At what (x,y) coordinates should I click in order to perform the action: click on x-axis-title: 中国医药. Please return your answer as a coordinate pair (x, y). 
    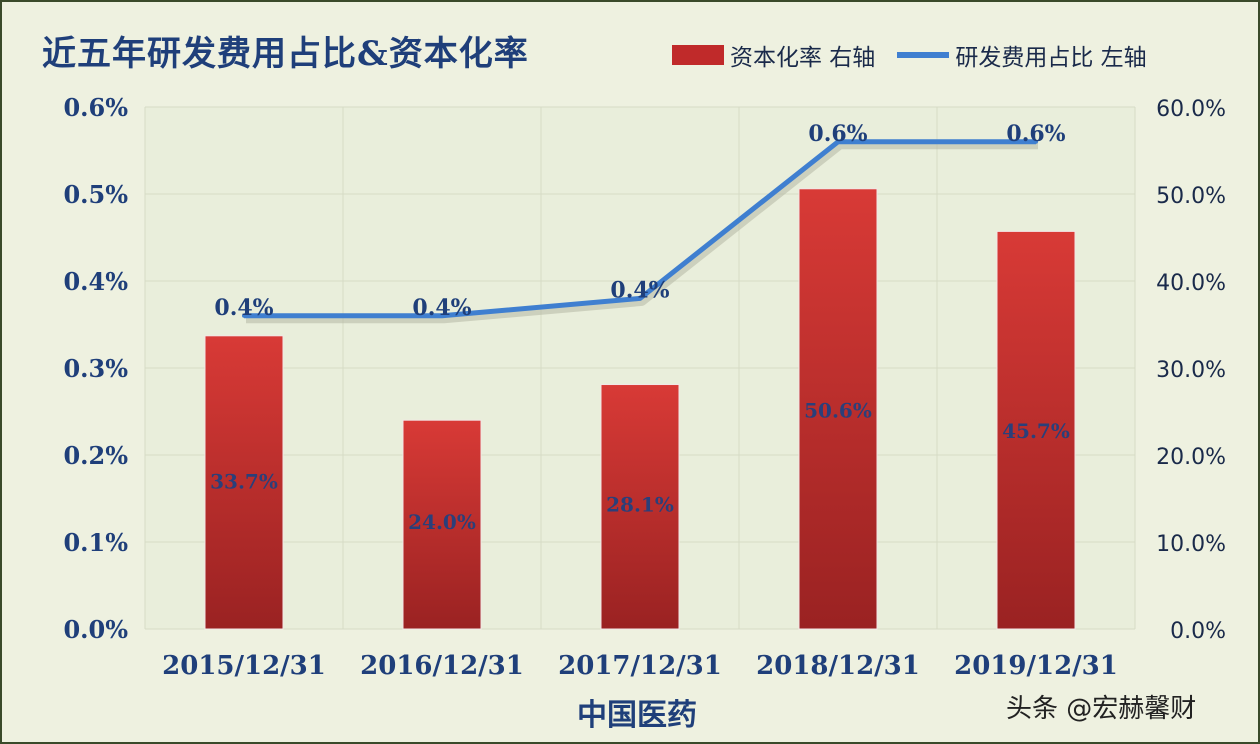
    Looking at the image, I should click on (637, 715).